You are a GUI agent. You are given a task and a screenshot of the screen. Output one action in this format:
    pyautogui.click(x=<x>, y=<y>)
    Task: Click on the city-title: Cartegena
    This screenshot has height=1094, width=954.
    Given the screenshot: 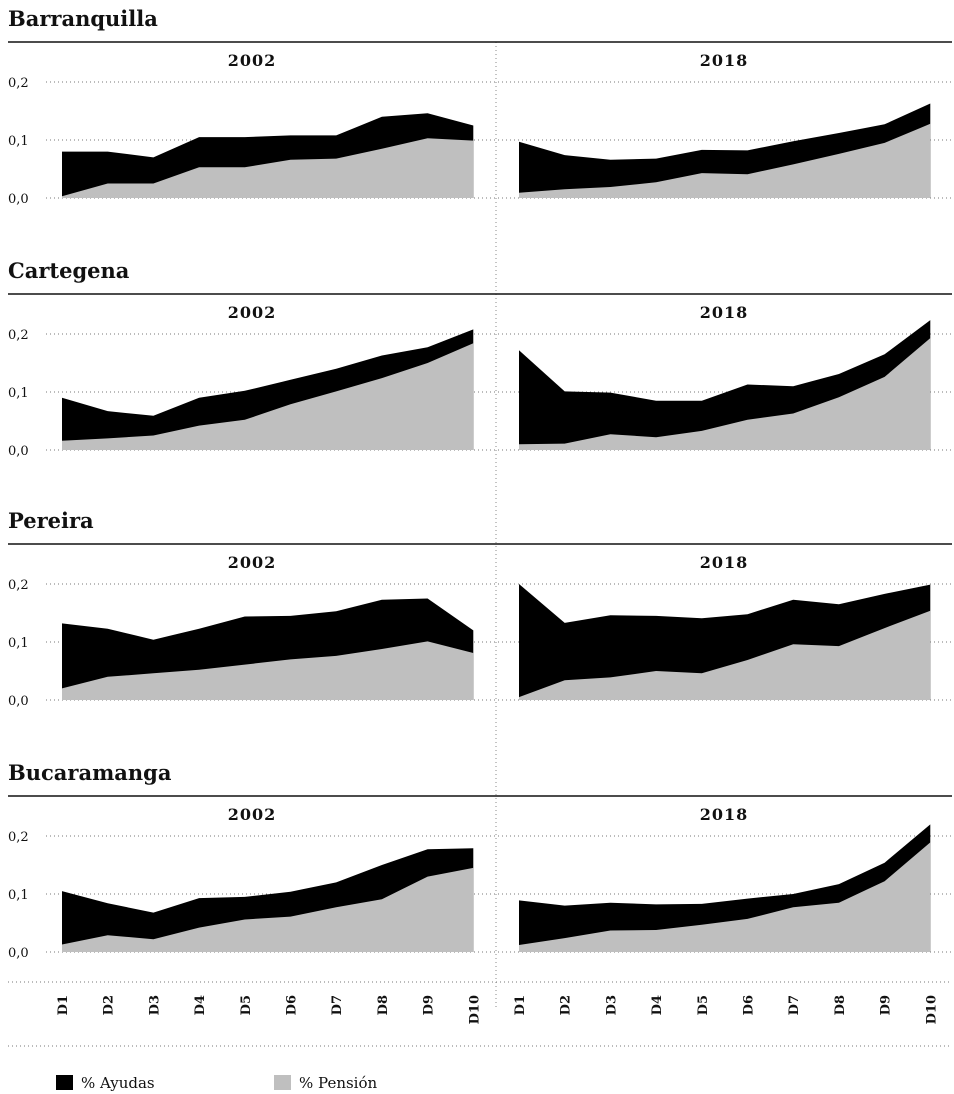 What is the action you would take?
    pyautogui.click(x=69, y=270)
    